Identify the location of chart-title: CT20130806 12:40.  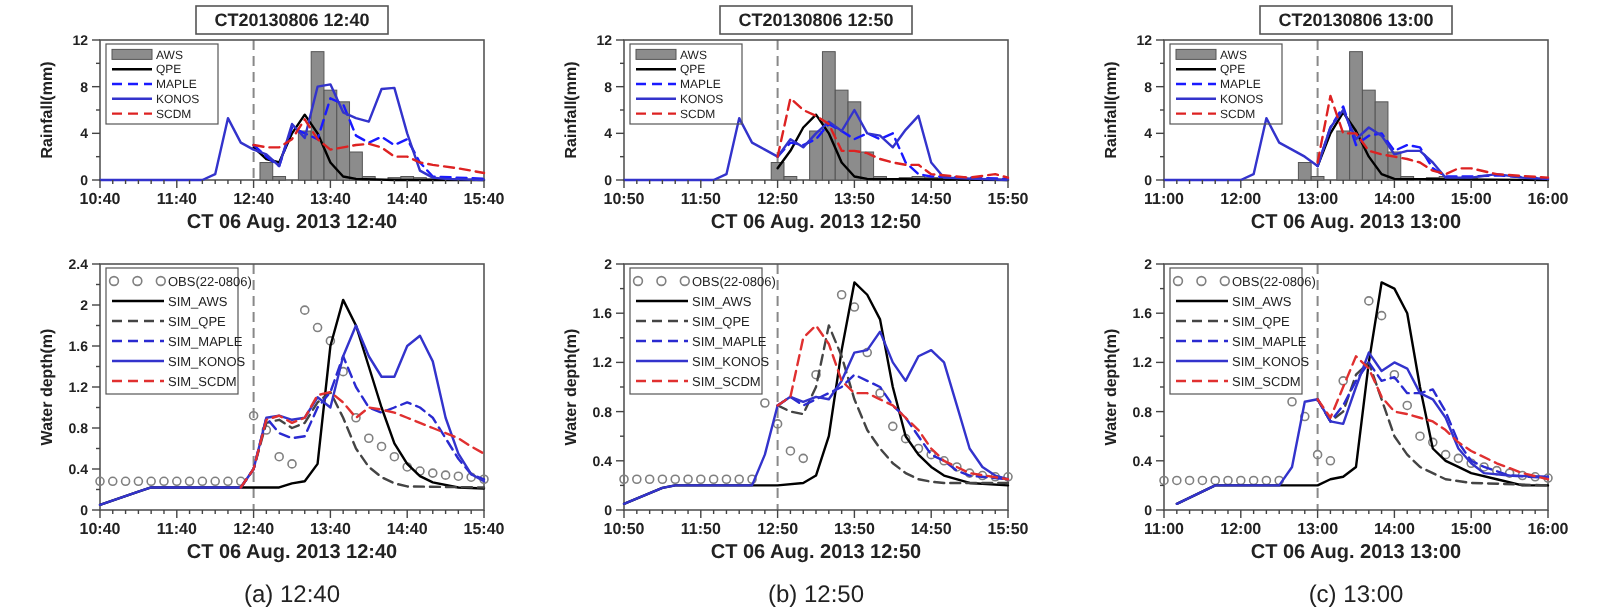
(292, 20).